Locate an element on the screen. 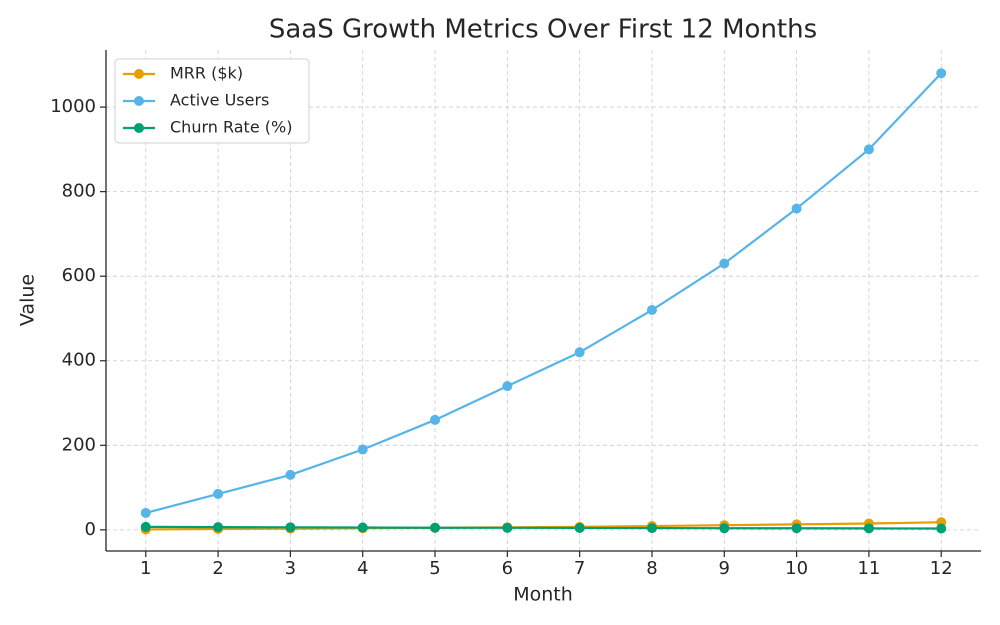 This screenshot has height=625, width=1000. x-tick-label: 9 is located at coordinates (724, 568).